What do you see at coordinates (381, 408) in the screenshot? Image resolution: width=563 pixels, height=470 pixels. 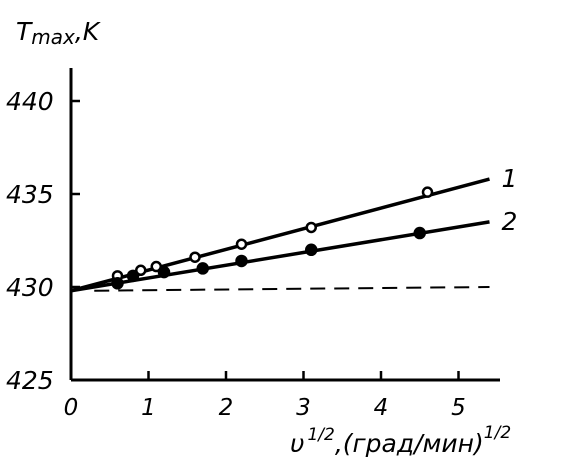 I see `x-tick-label-4: 4` at bounding box center [381, 408].